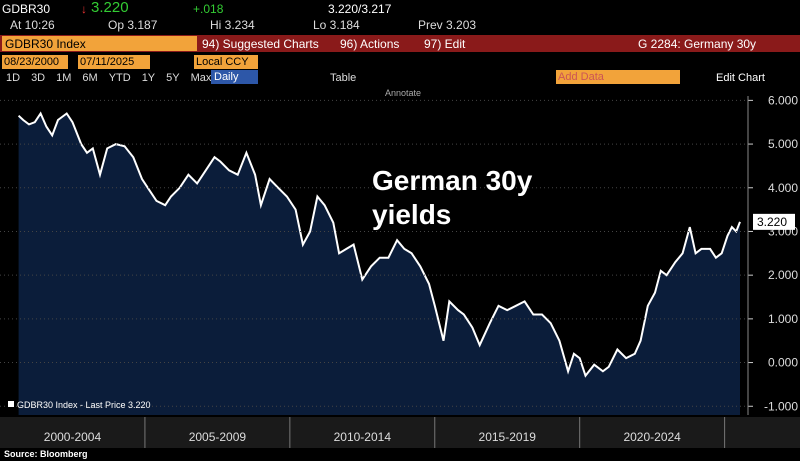 Image resolution: width=800 pixels, height=461 pixels. I want to click on period-buttons: 1D 3D 1M 6M YTD 1Y 5Y Max, so click(114, 78).